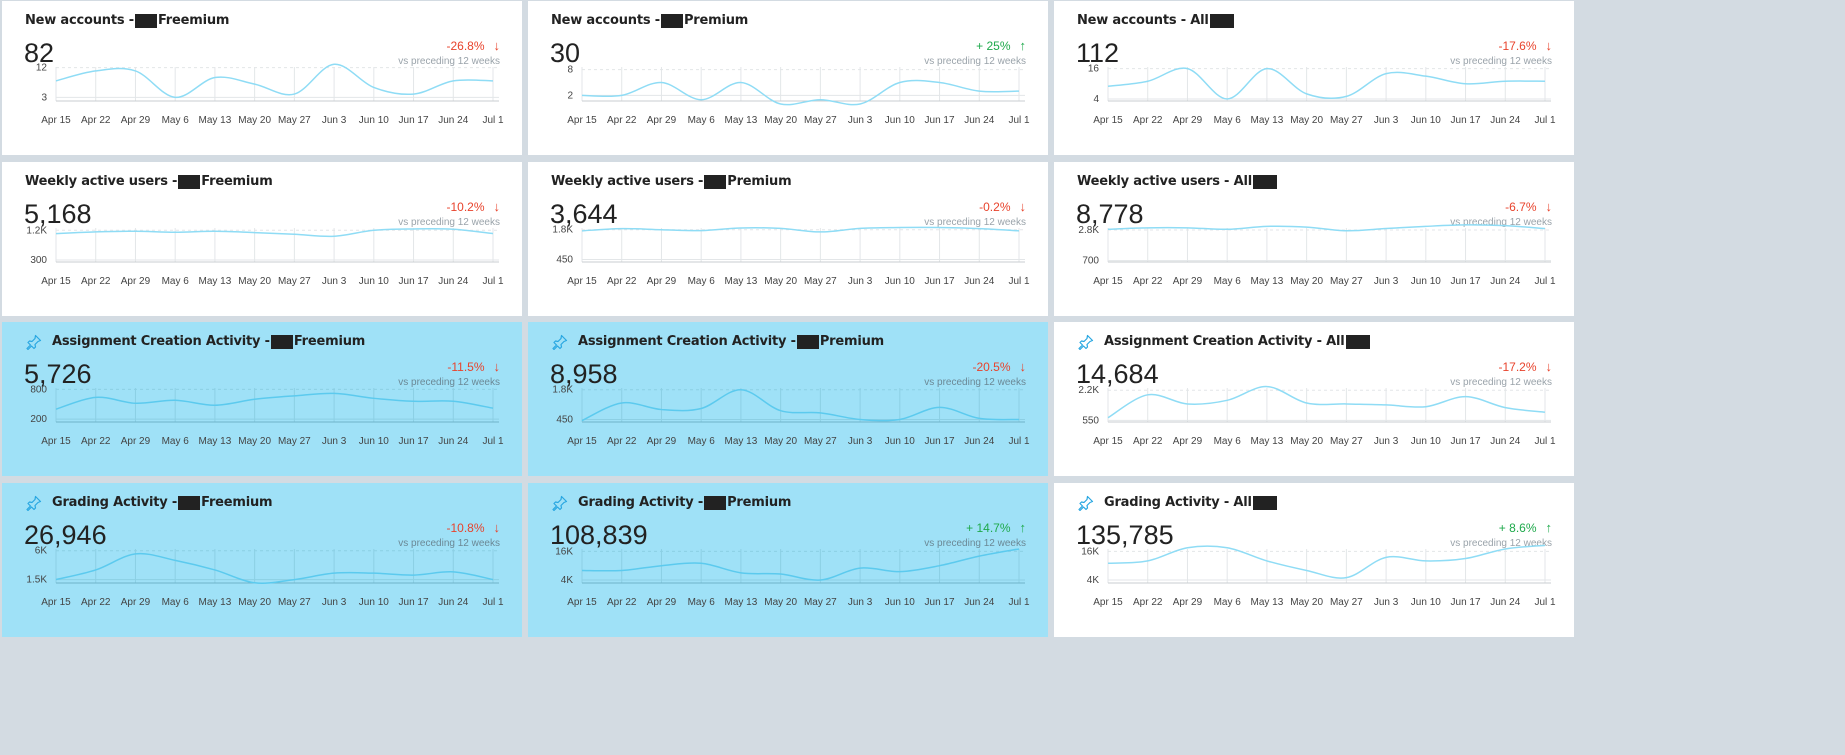 The image size is (1845, 755). Describe the element at coordinates (38, 389) in the screenshot. I see `y-tick-label: 800` at that location.